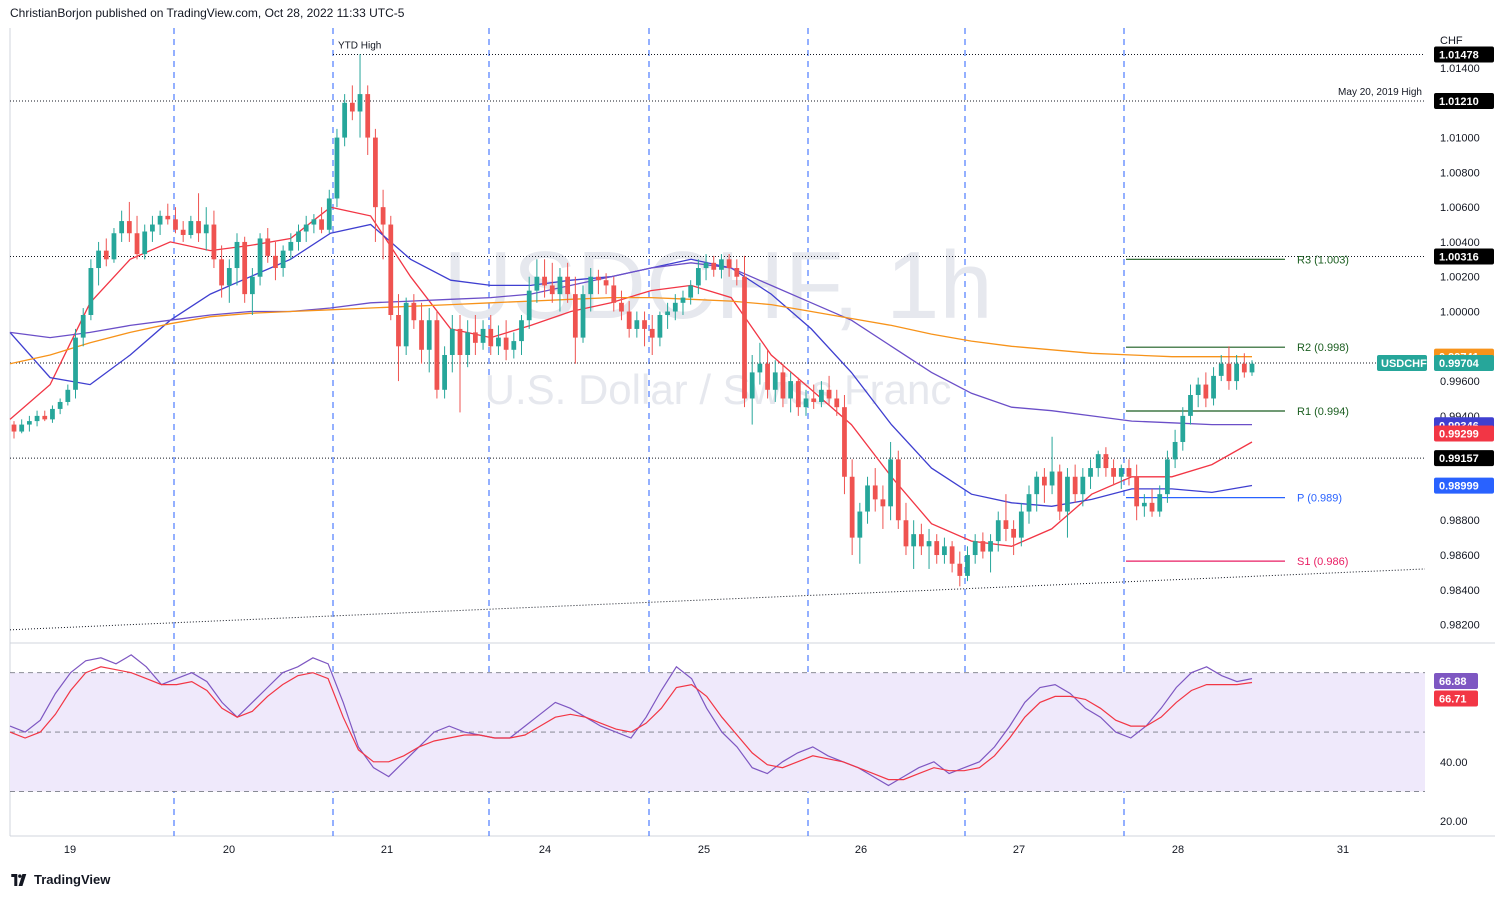  Describe the element at coordinates (861, 850) in the screenshot. I see `time-tick-label: 26` at that location.